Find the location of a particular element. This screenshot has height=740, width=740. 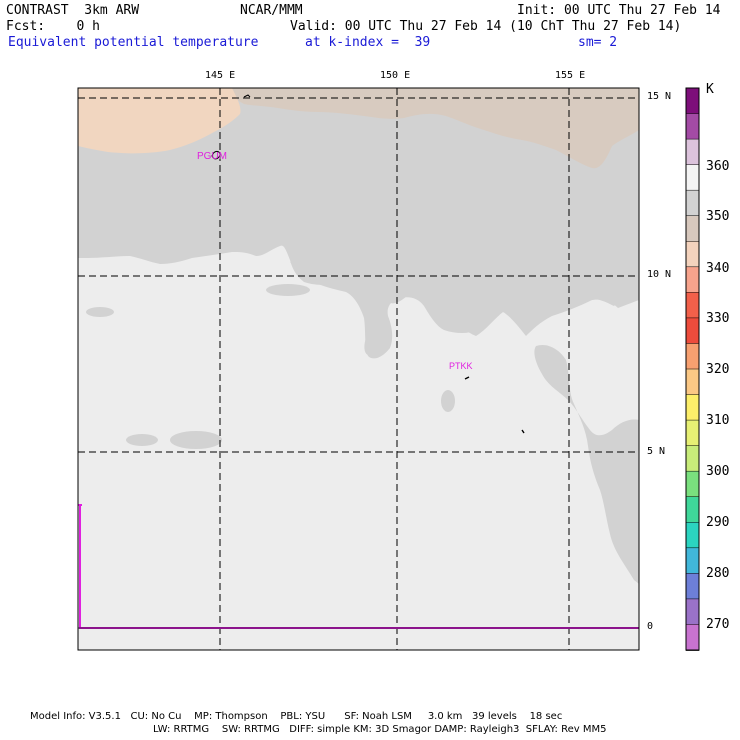

colorbar-label-320: 320 is located at coordinates (718, 369).